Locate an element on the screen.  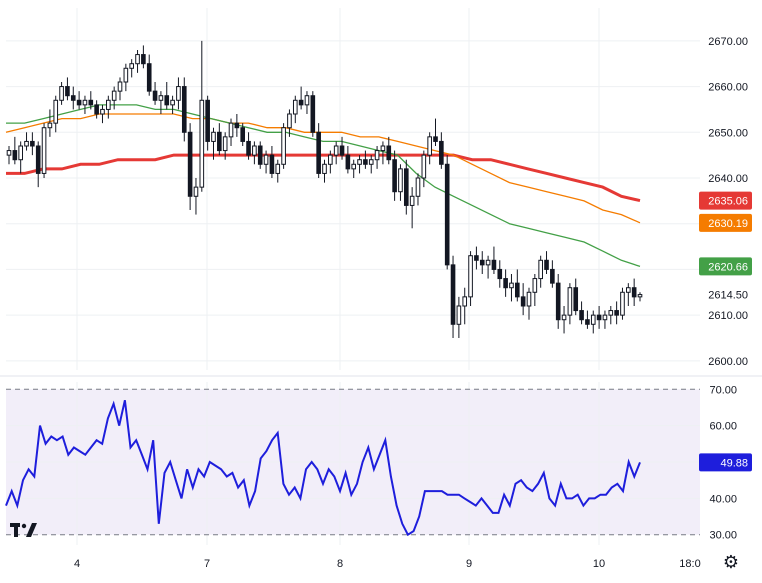
rsi-tick-label: 70.00 is located at coordinates (723, 390).